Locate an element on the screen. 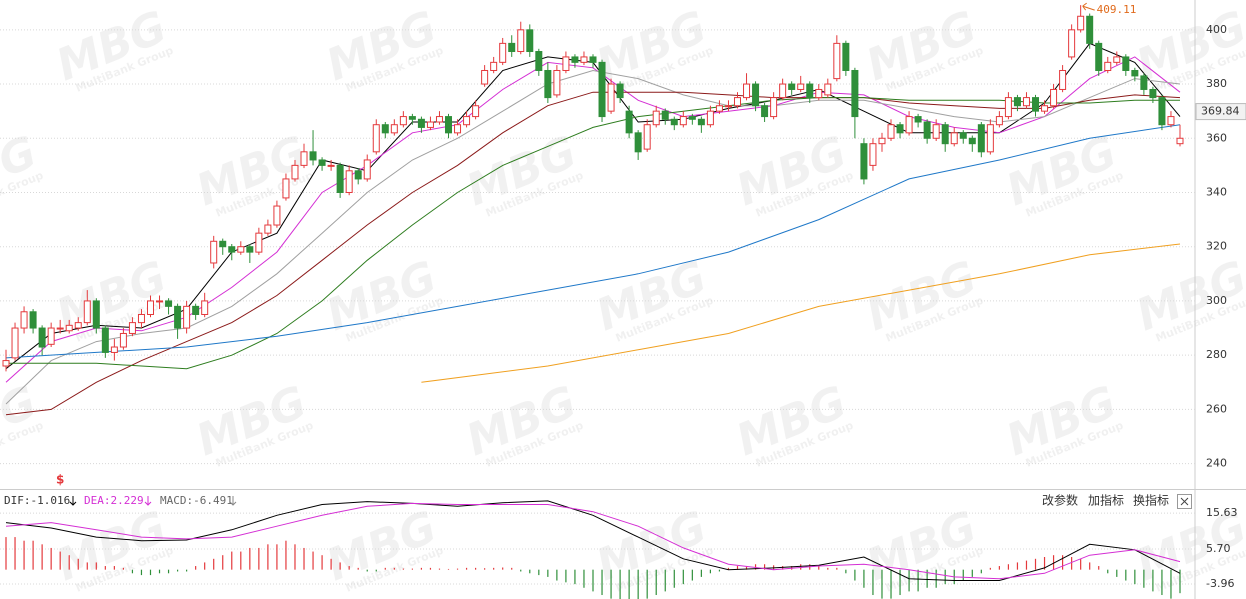  last-price-label: 369.84 is located at coordinates (1220, 111).